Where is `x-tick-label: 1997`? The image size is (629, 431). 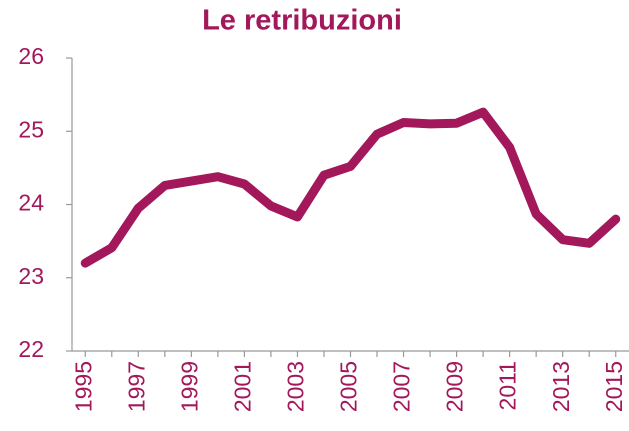
x-tick-label: 1997 is located at coordinates (136, 386).